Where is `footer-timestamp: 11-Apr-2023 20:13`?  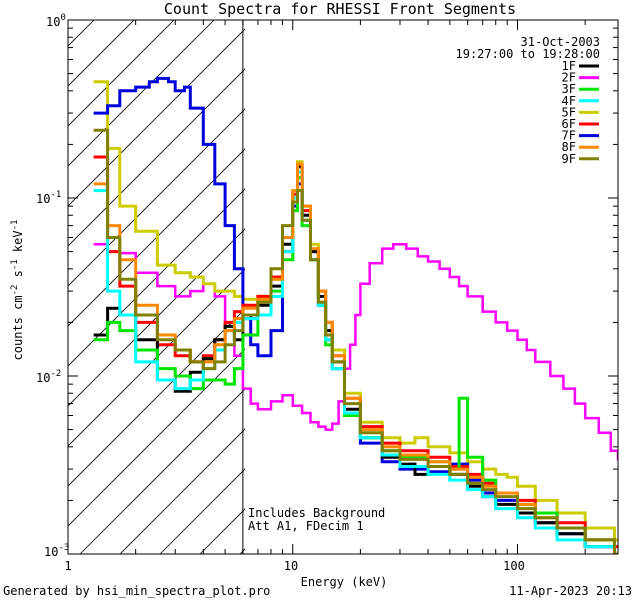 footer-timestamp: 11-Apr-2023 20:13 is located at coordinates (570, 591).